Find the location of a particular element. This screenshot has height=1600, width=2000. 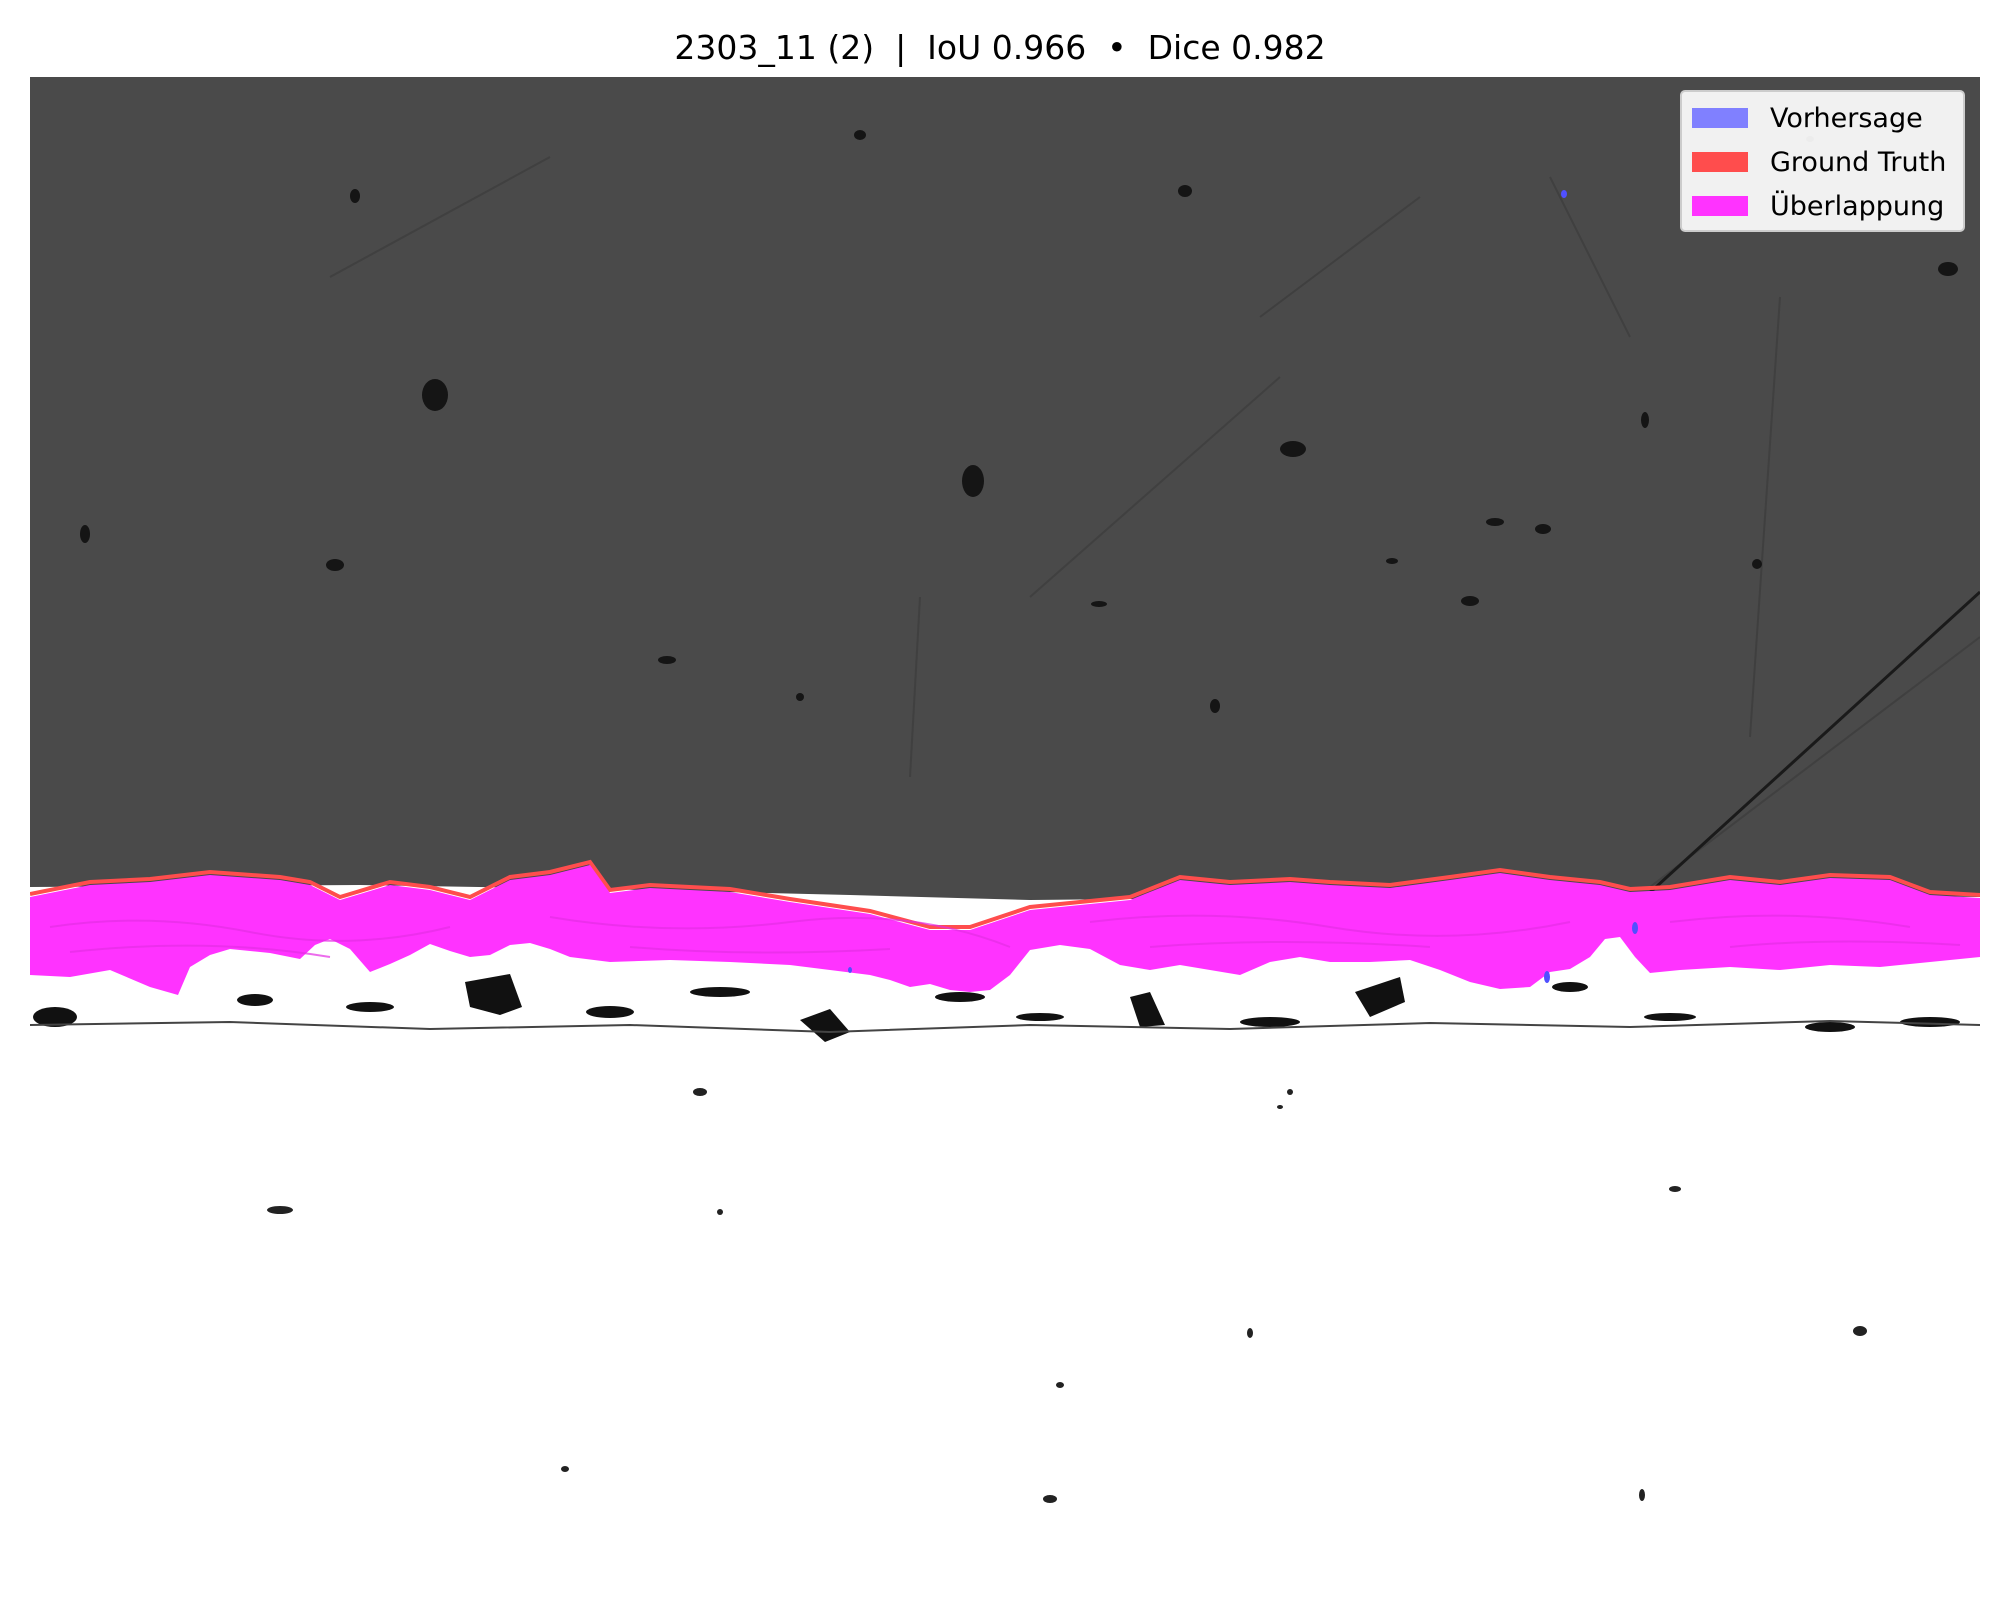

legend-item-ueberlappung: Überlappung is located at coordinates (1818, 206).